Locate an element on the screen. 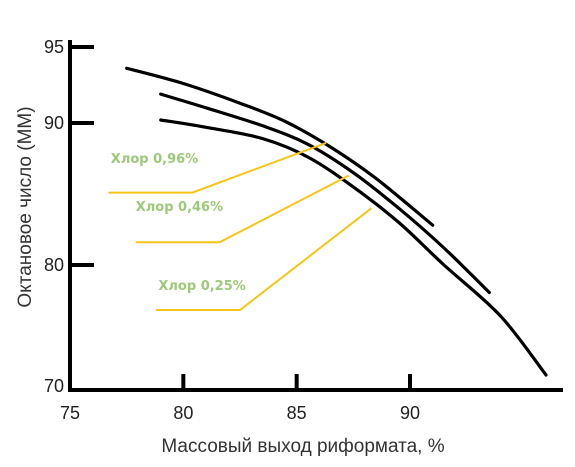 The height and width of the screenshot is (467, 575). annotation-label-2: Хлор 0,46% is located at coordinates (179, 207).